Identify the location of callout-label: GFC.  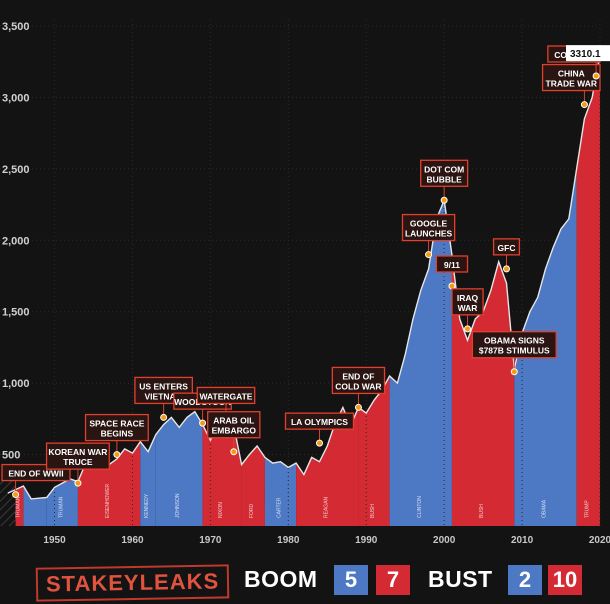
(507, 248).